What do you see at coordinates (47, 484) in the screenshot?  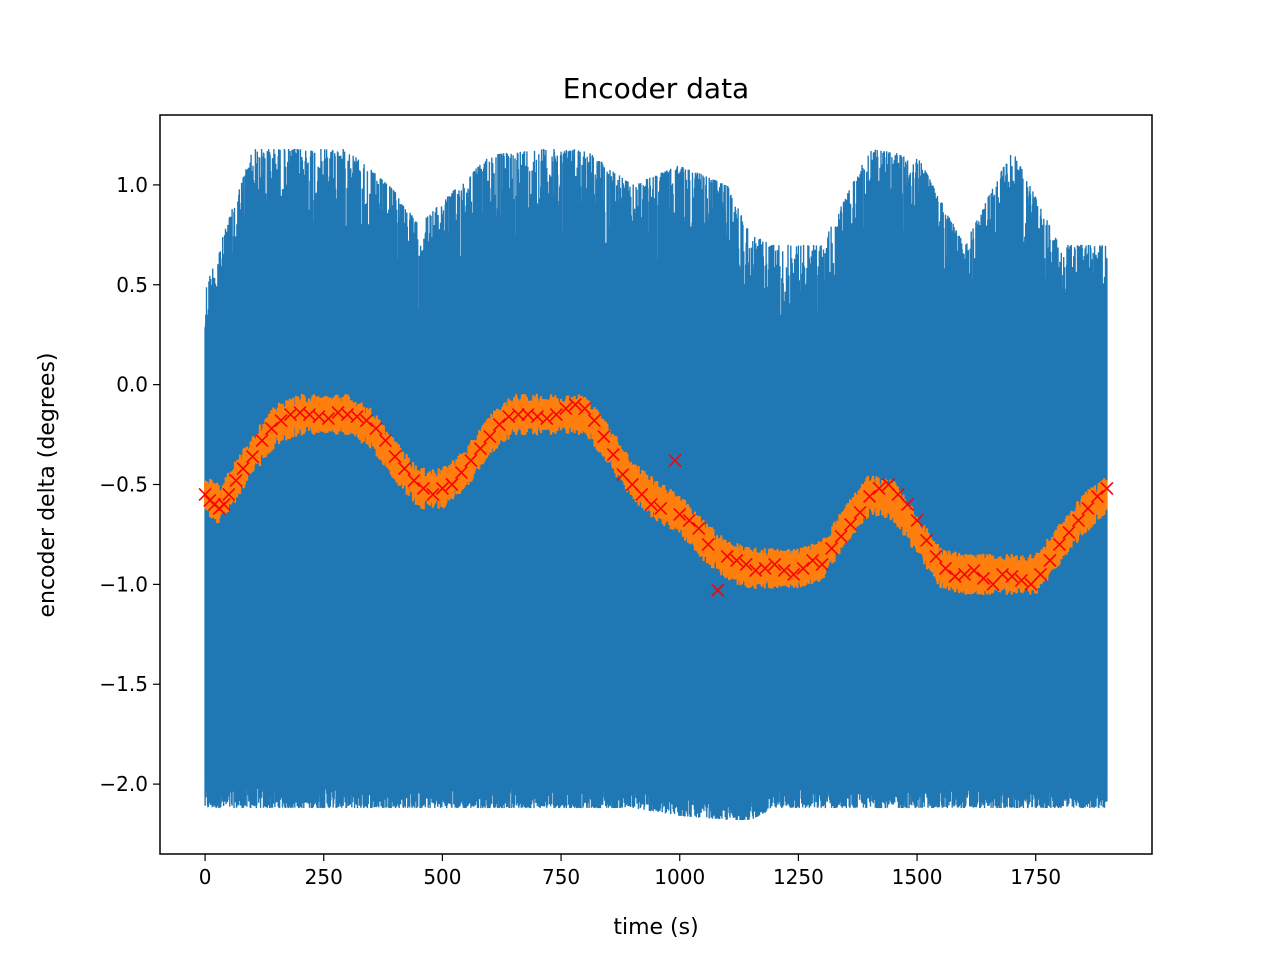 I see `y-axis-label: encoder delta (degrees)` at bounding box center [47, 484].